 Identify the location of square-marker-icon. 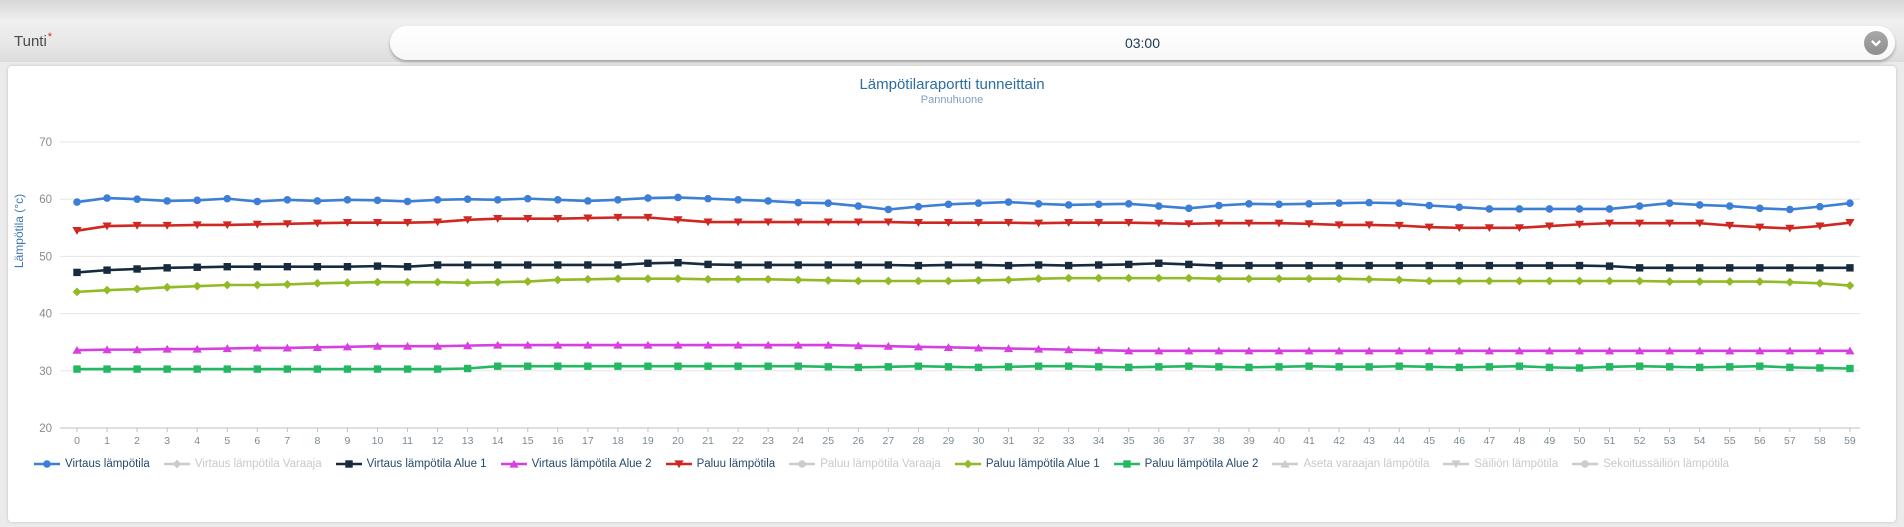
(1126, 464).